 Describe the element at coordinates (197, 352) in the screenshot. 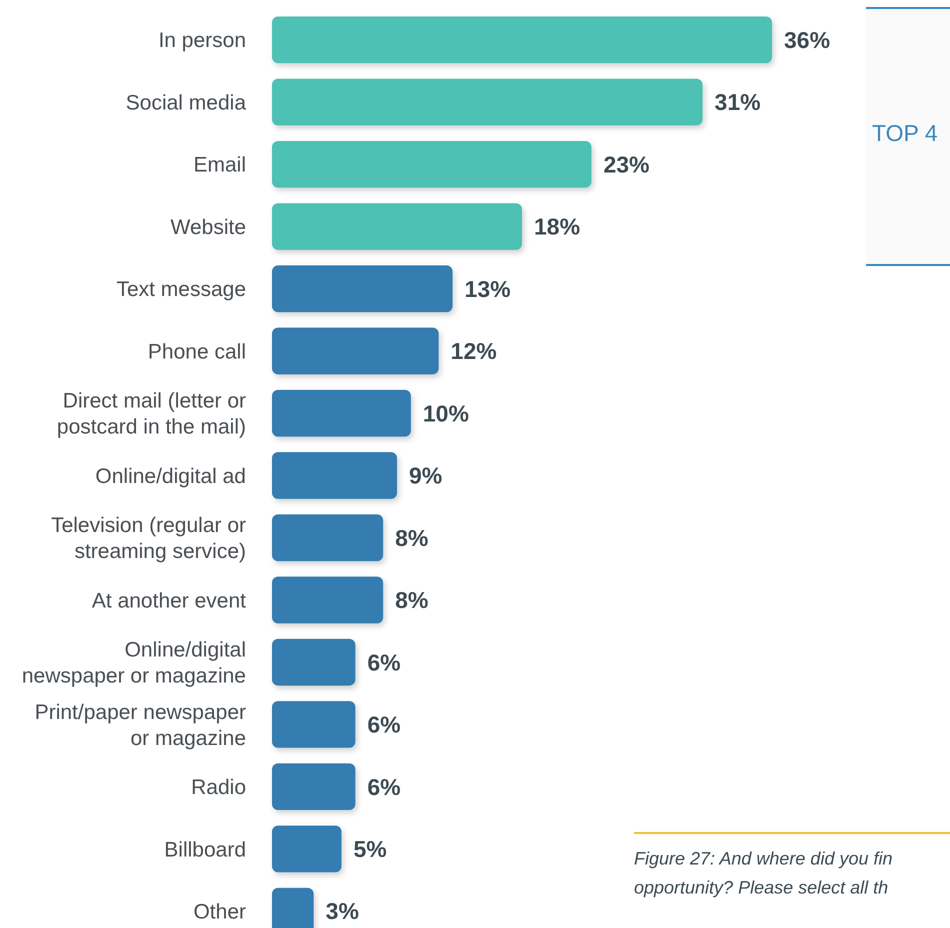

I see `y-tick-label: Phone call` at that location.